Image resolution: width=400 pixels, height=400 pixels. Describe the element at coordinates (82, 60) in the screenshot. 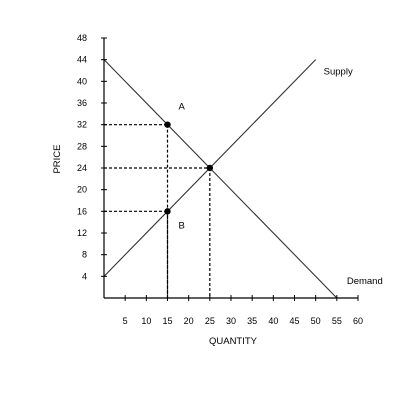

I see `y-tick-label: 44` at that location.